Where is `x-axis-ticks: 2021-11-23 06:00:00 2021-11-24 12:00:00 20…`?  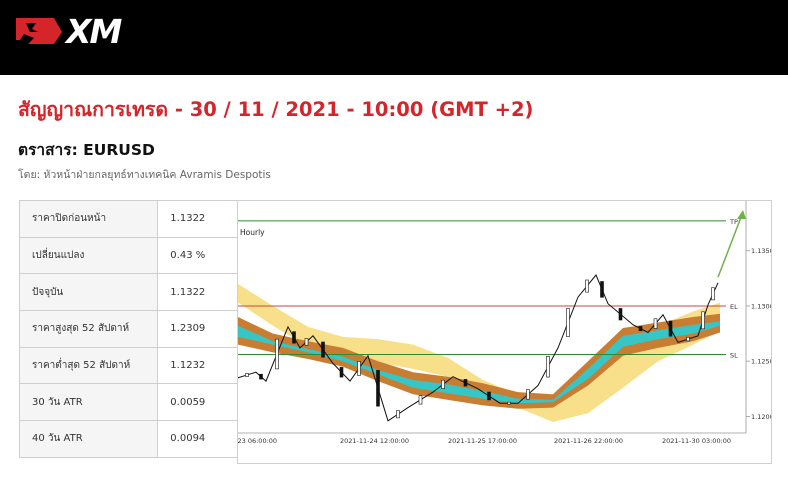
x-axis-ticks: 2021-11-23 06:00:00 2021-11-24 12:00:00 20… is located at coordinates (484, 441).